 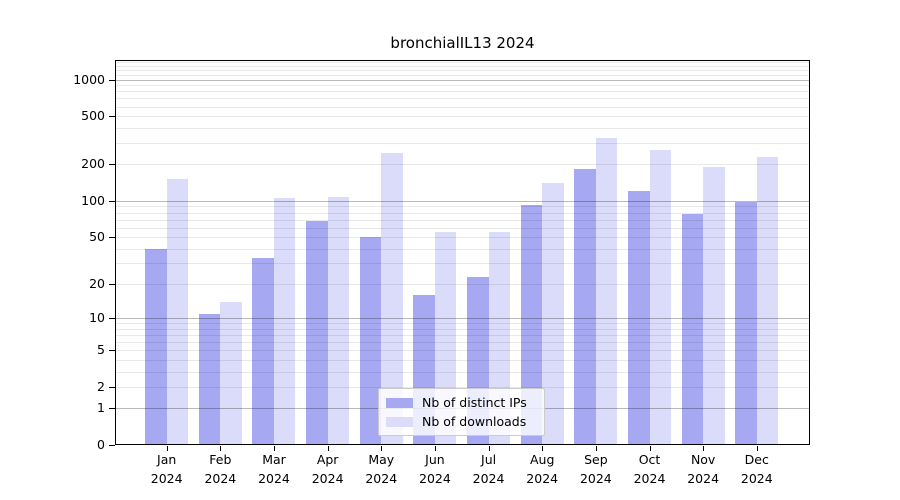 I want to click on legend-swatch-distinct-ips-icon, so click(x=399, y=402).